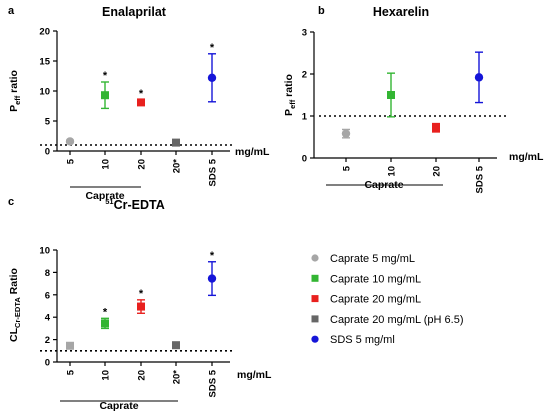 The width and height of the screenshot is (550, 418). I want to click on title-text: Cr-EDTA, so click(139, 205).